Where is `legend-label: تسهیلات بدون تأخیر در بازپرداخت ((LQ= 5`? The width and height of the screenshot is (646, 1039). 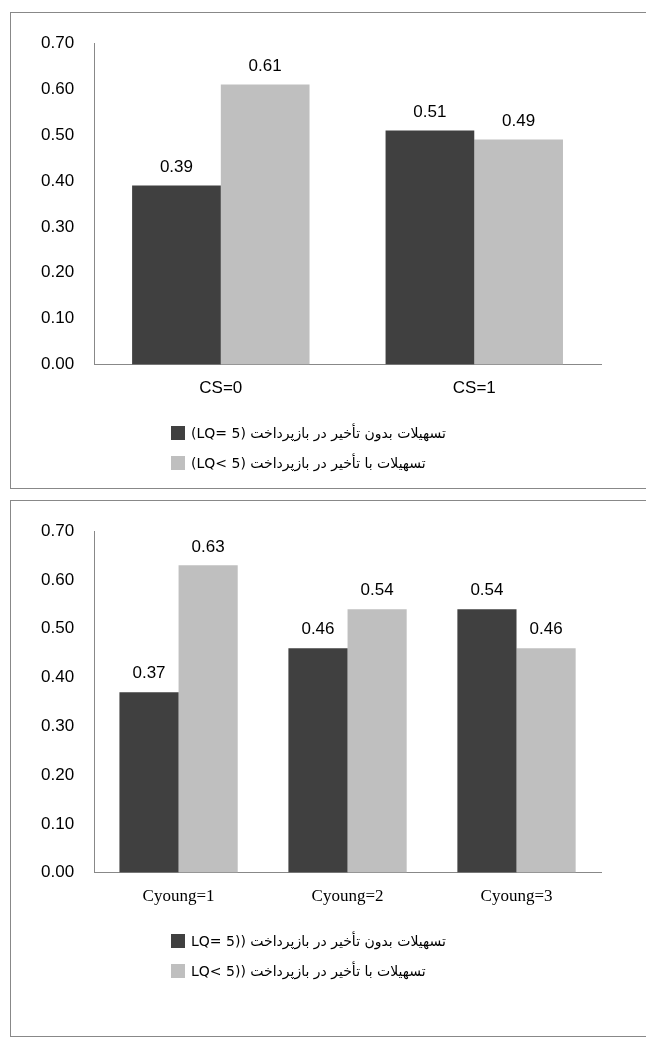
legend-label: تسهیلات بدون تأخیر در بازپرداخت ((LQ= 5 is located at coordinates (318, 941).